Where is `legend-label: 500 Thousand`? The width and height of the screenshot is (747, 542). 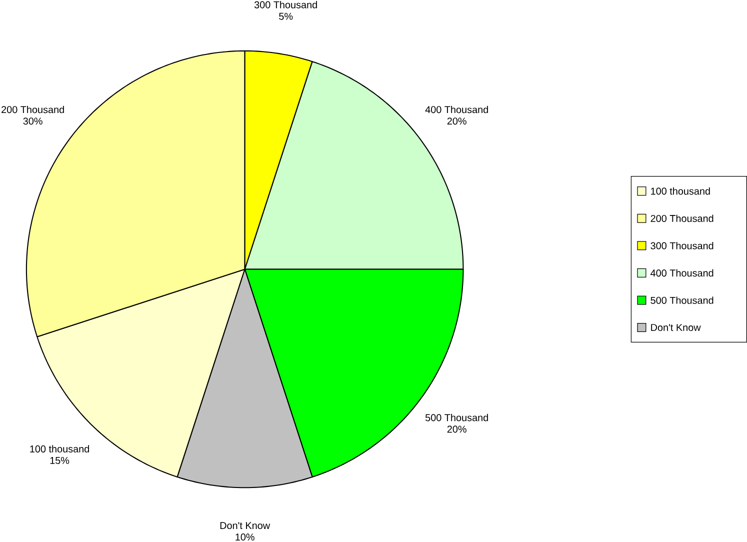
legend-label: 500 Thousand is located at coordinates (682, 300).